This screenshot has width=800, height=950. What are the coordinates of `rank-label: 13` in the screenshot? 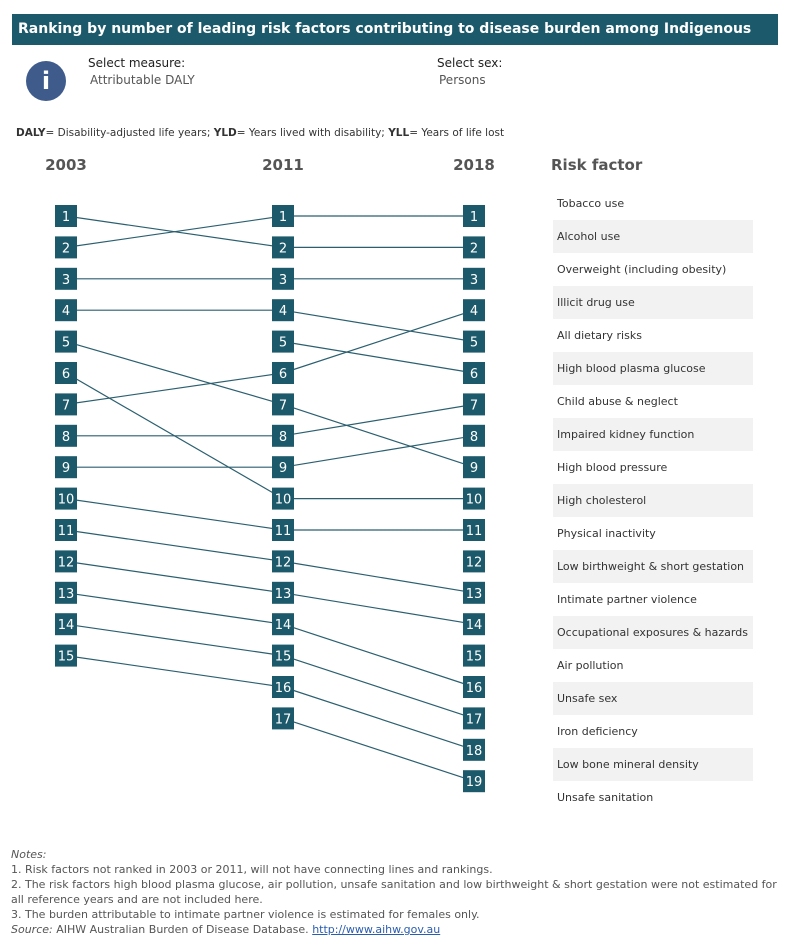 It's located at (283, 594).